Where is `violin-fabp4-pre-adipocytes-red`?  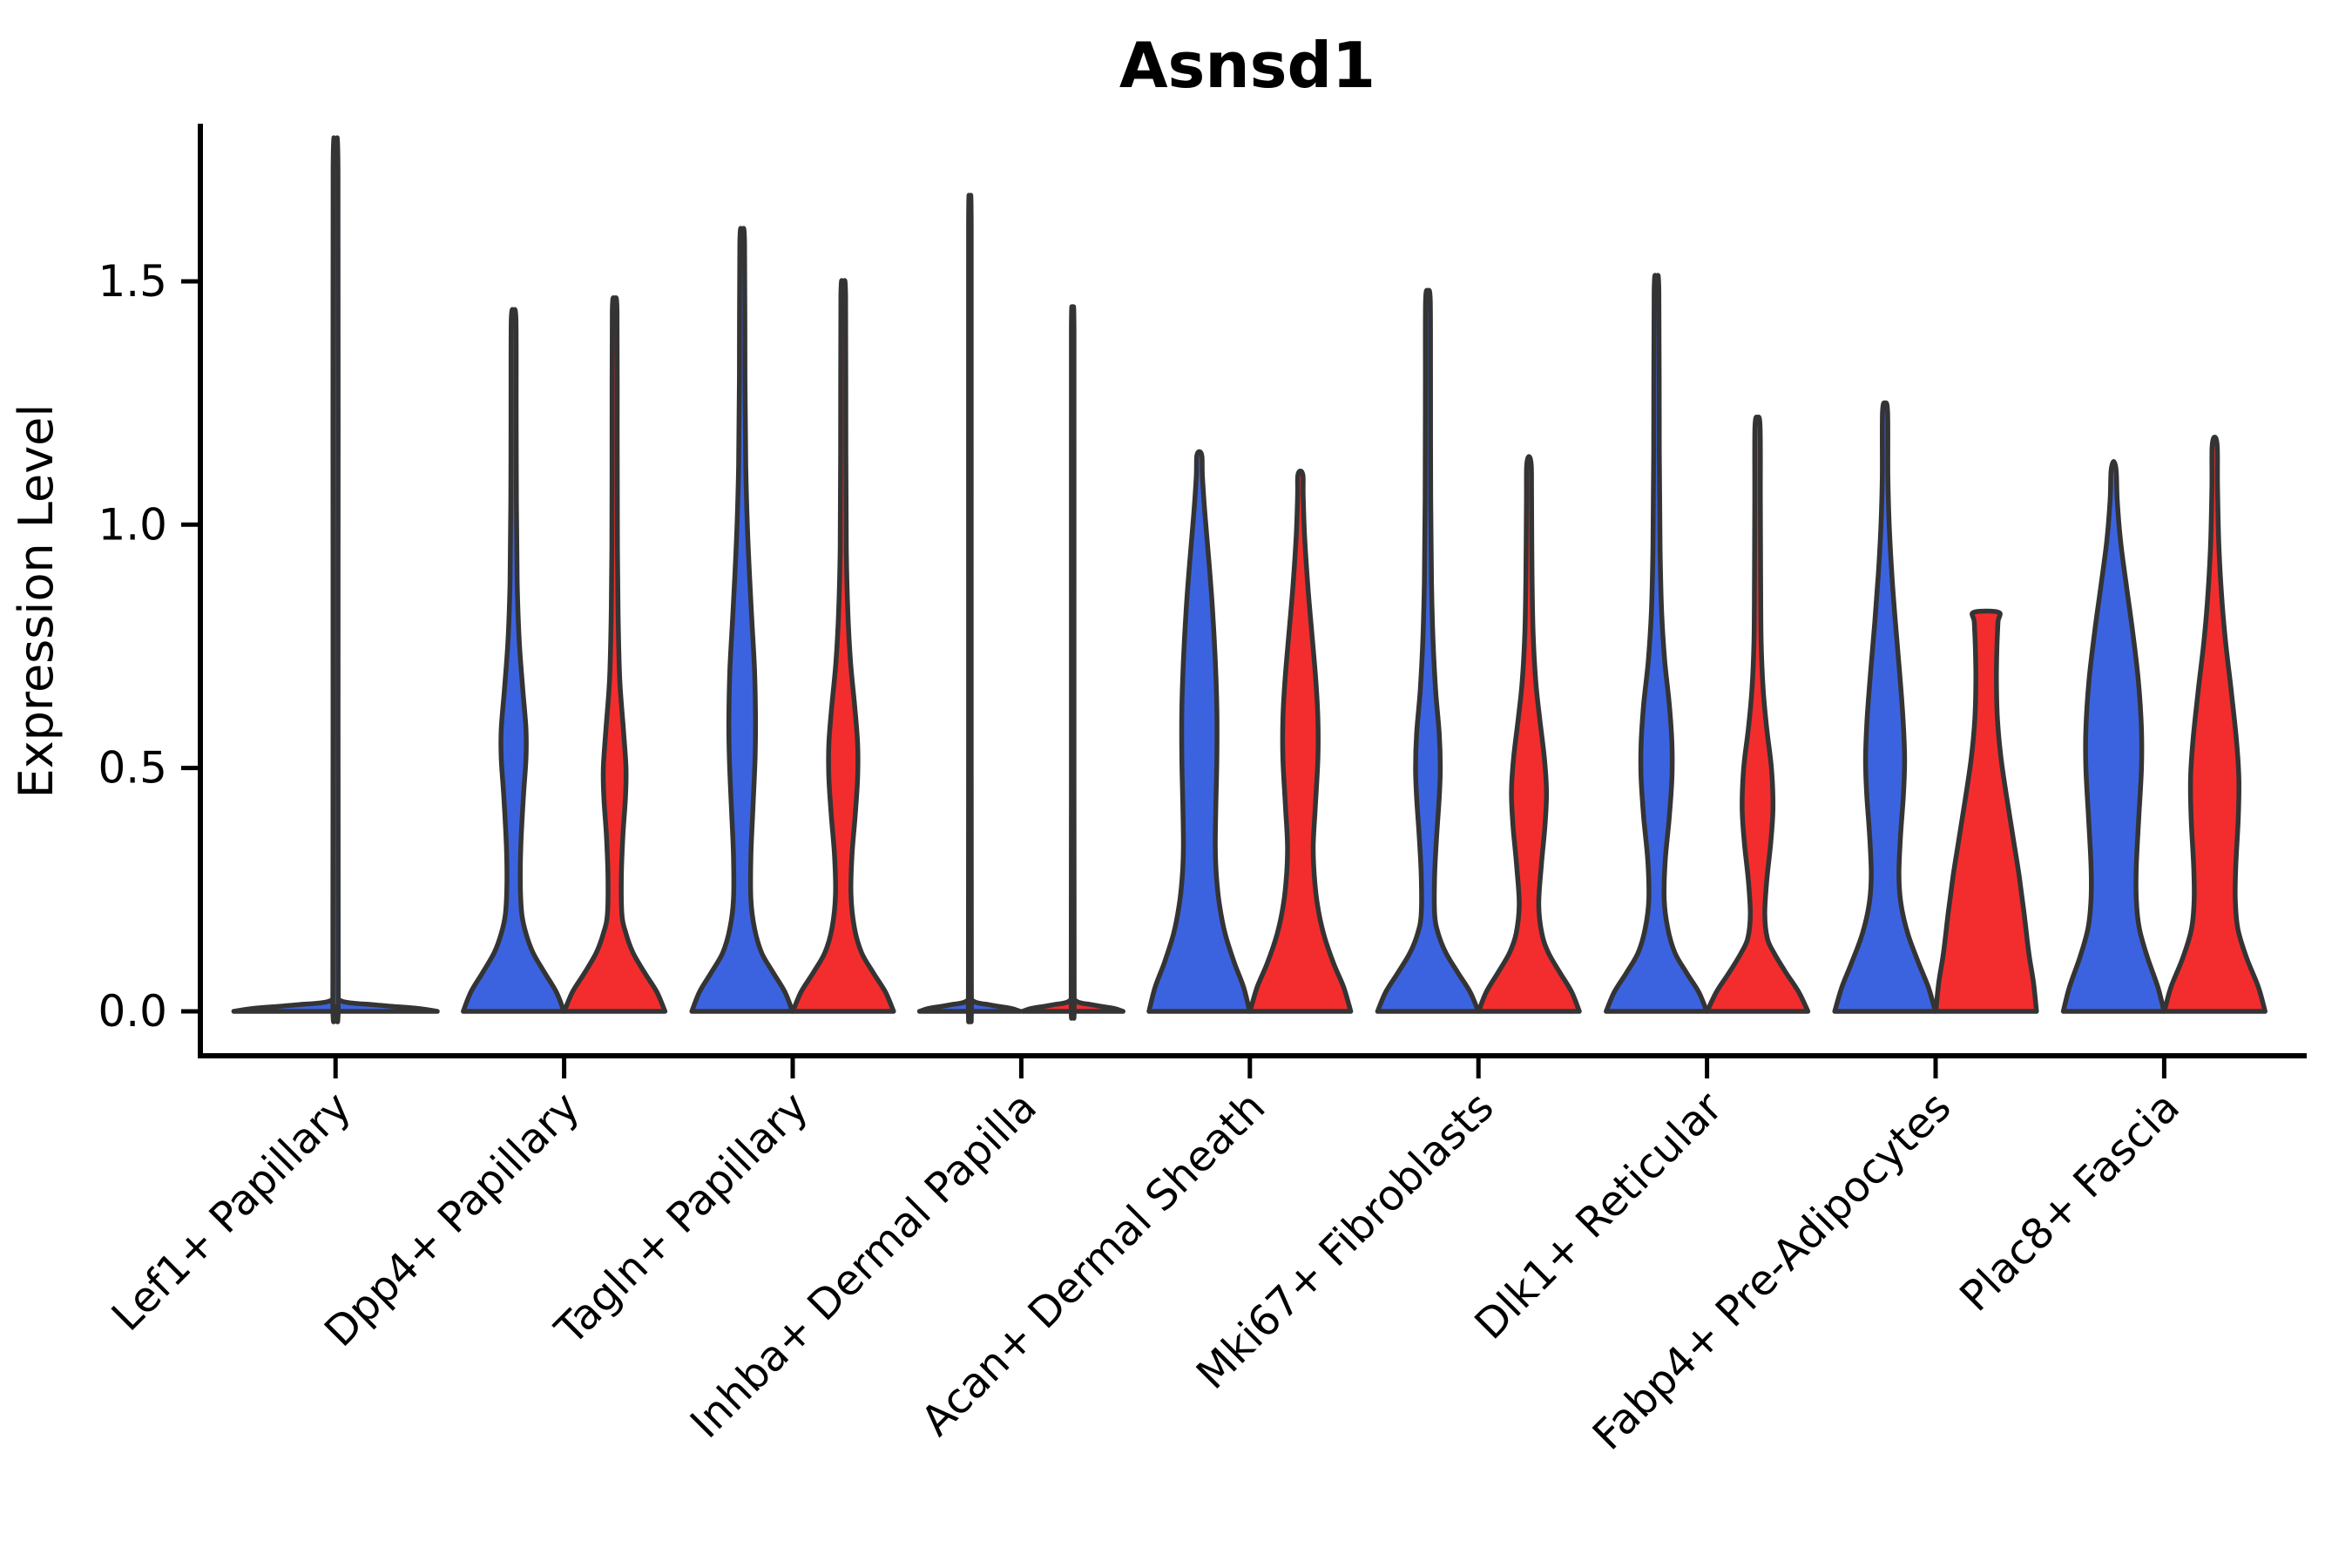
violin-fabp4-pre-adipocytes-red is located at coordinates (1986, 811).